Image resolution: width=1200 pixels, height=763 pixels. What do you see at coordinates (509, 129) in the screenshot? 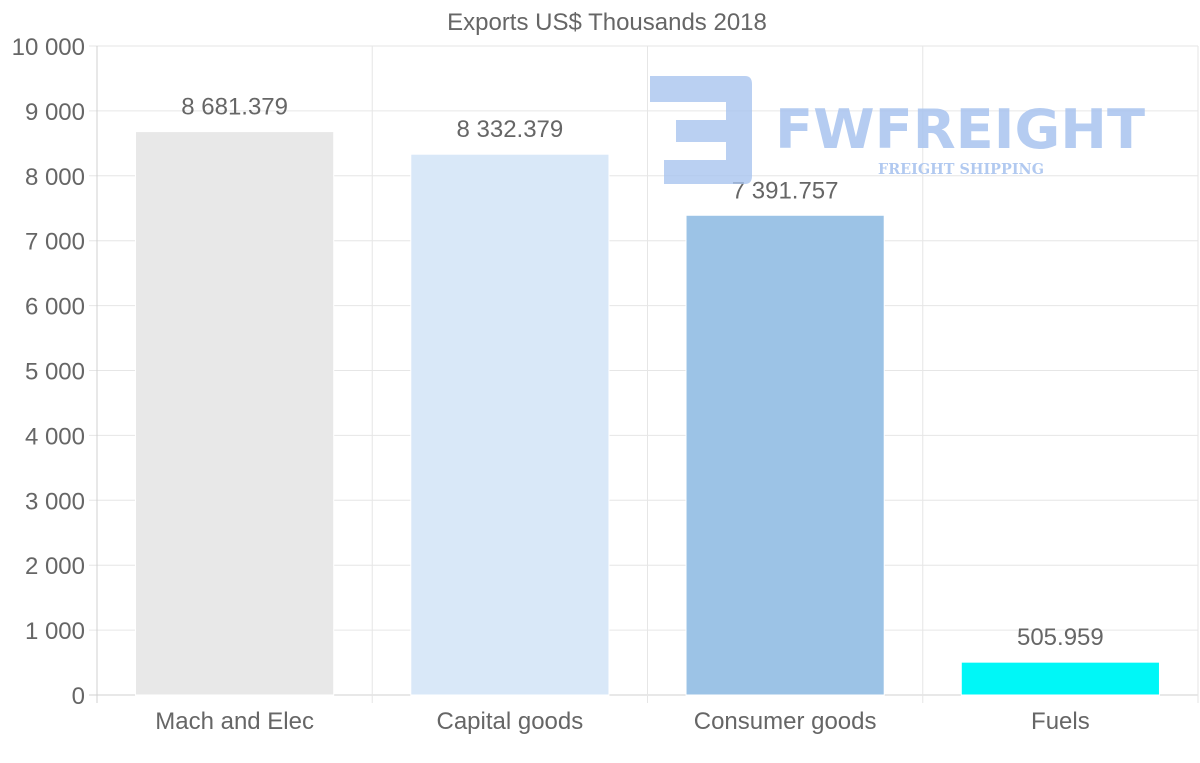
I see `data-label: 8 332.379` at bounding box center [509, 129].